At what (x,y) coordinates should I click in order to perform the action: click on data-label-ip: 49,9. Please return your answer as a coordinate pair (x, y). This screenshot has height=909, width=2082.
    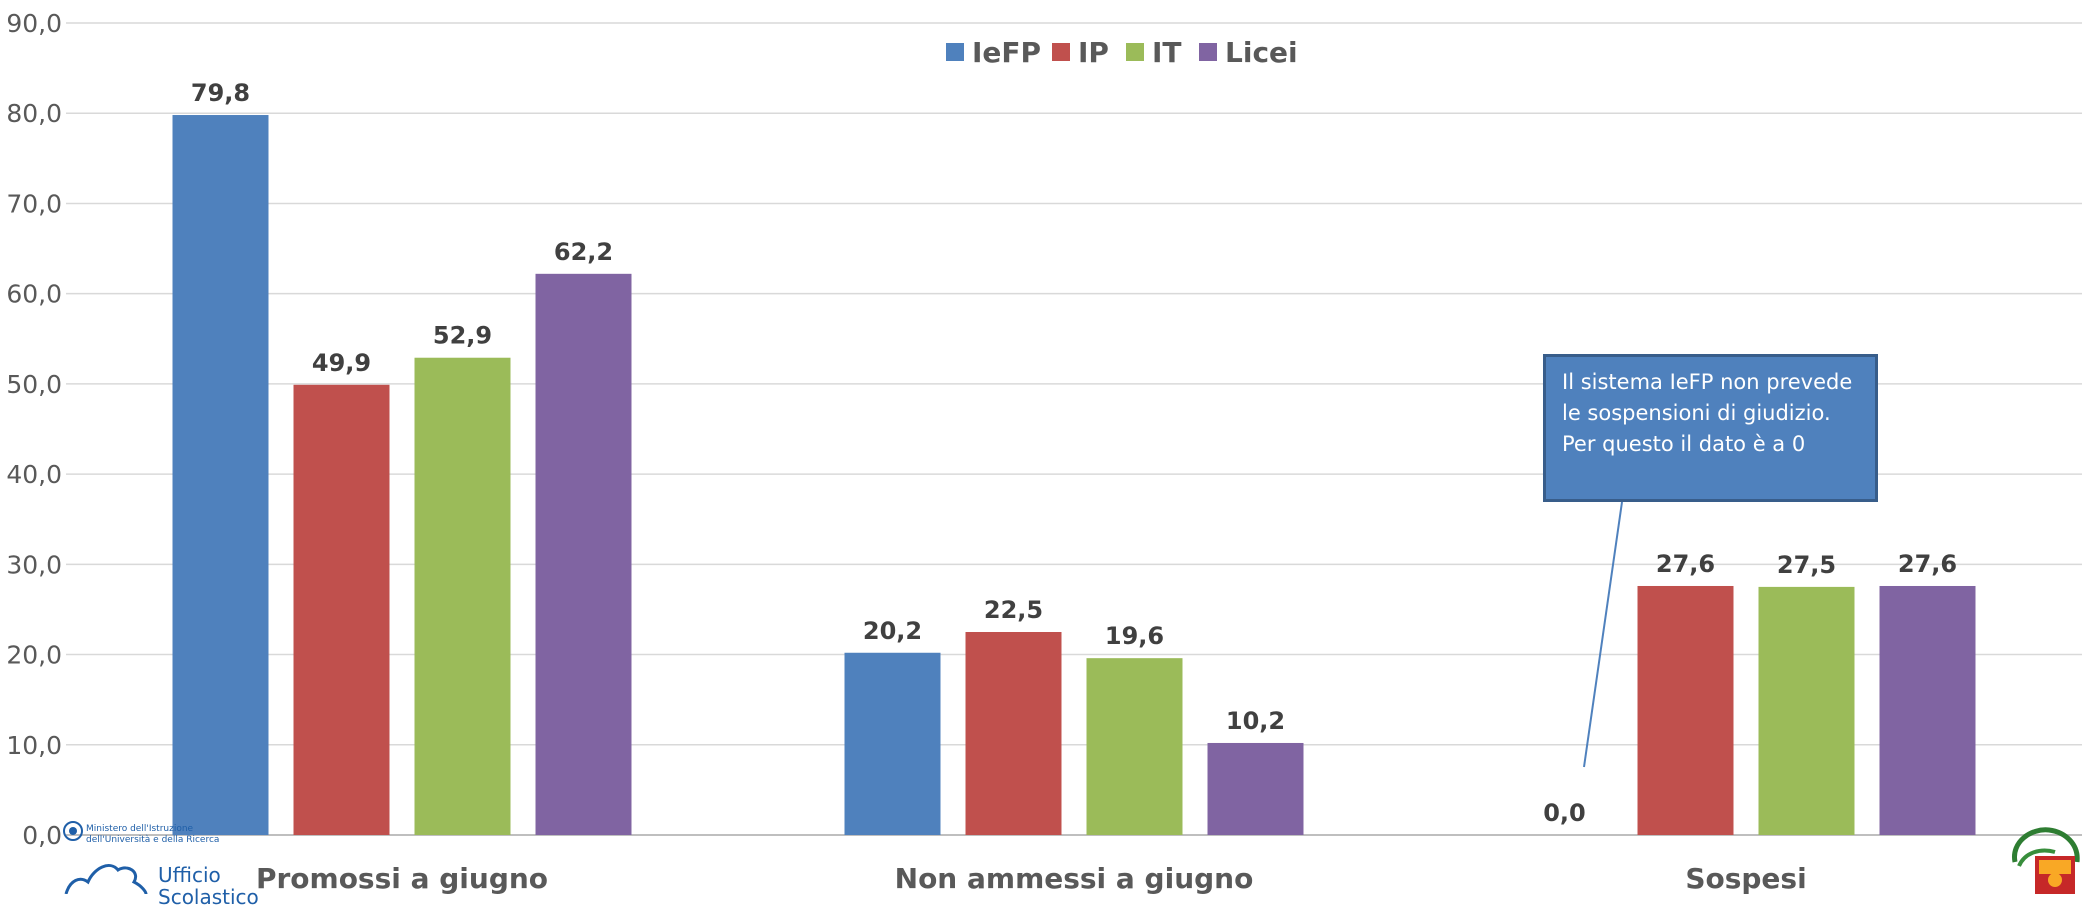
    Looking at the image, I should click on (341, 363).